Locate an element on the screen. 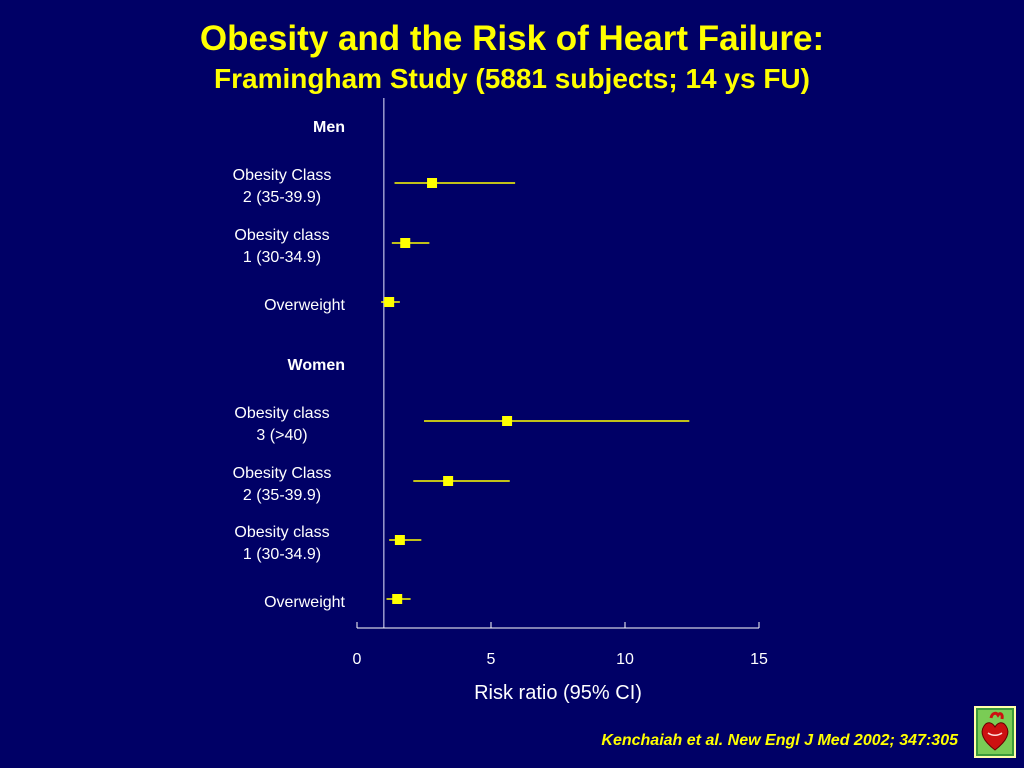  x-tick-label: 0 is located at coordinates (357, 659).